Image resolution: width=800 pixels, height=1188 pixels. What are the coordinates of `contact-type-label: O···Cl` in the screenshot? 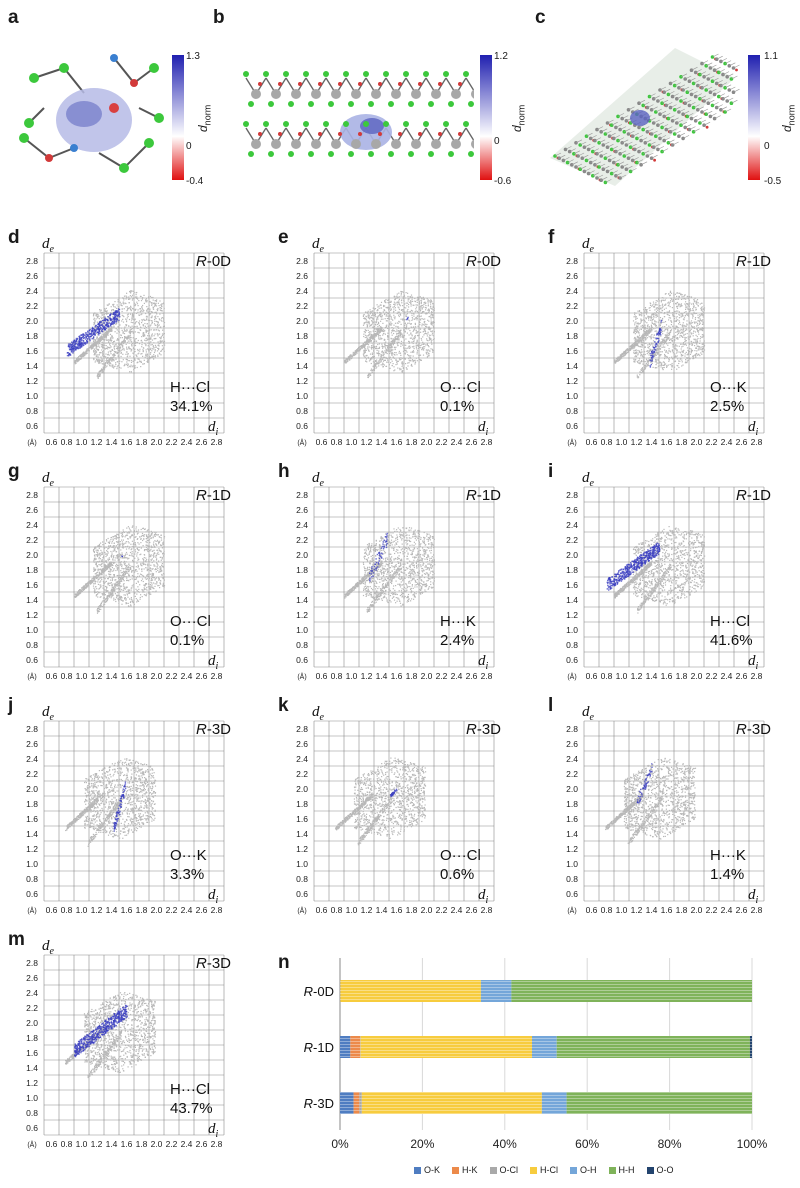 It's located at (460, 387).